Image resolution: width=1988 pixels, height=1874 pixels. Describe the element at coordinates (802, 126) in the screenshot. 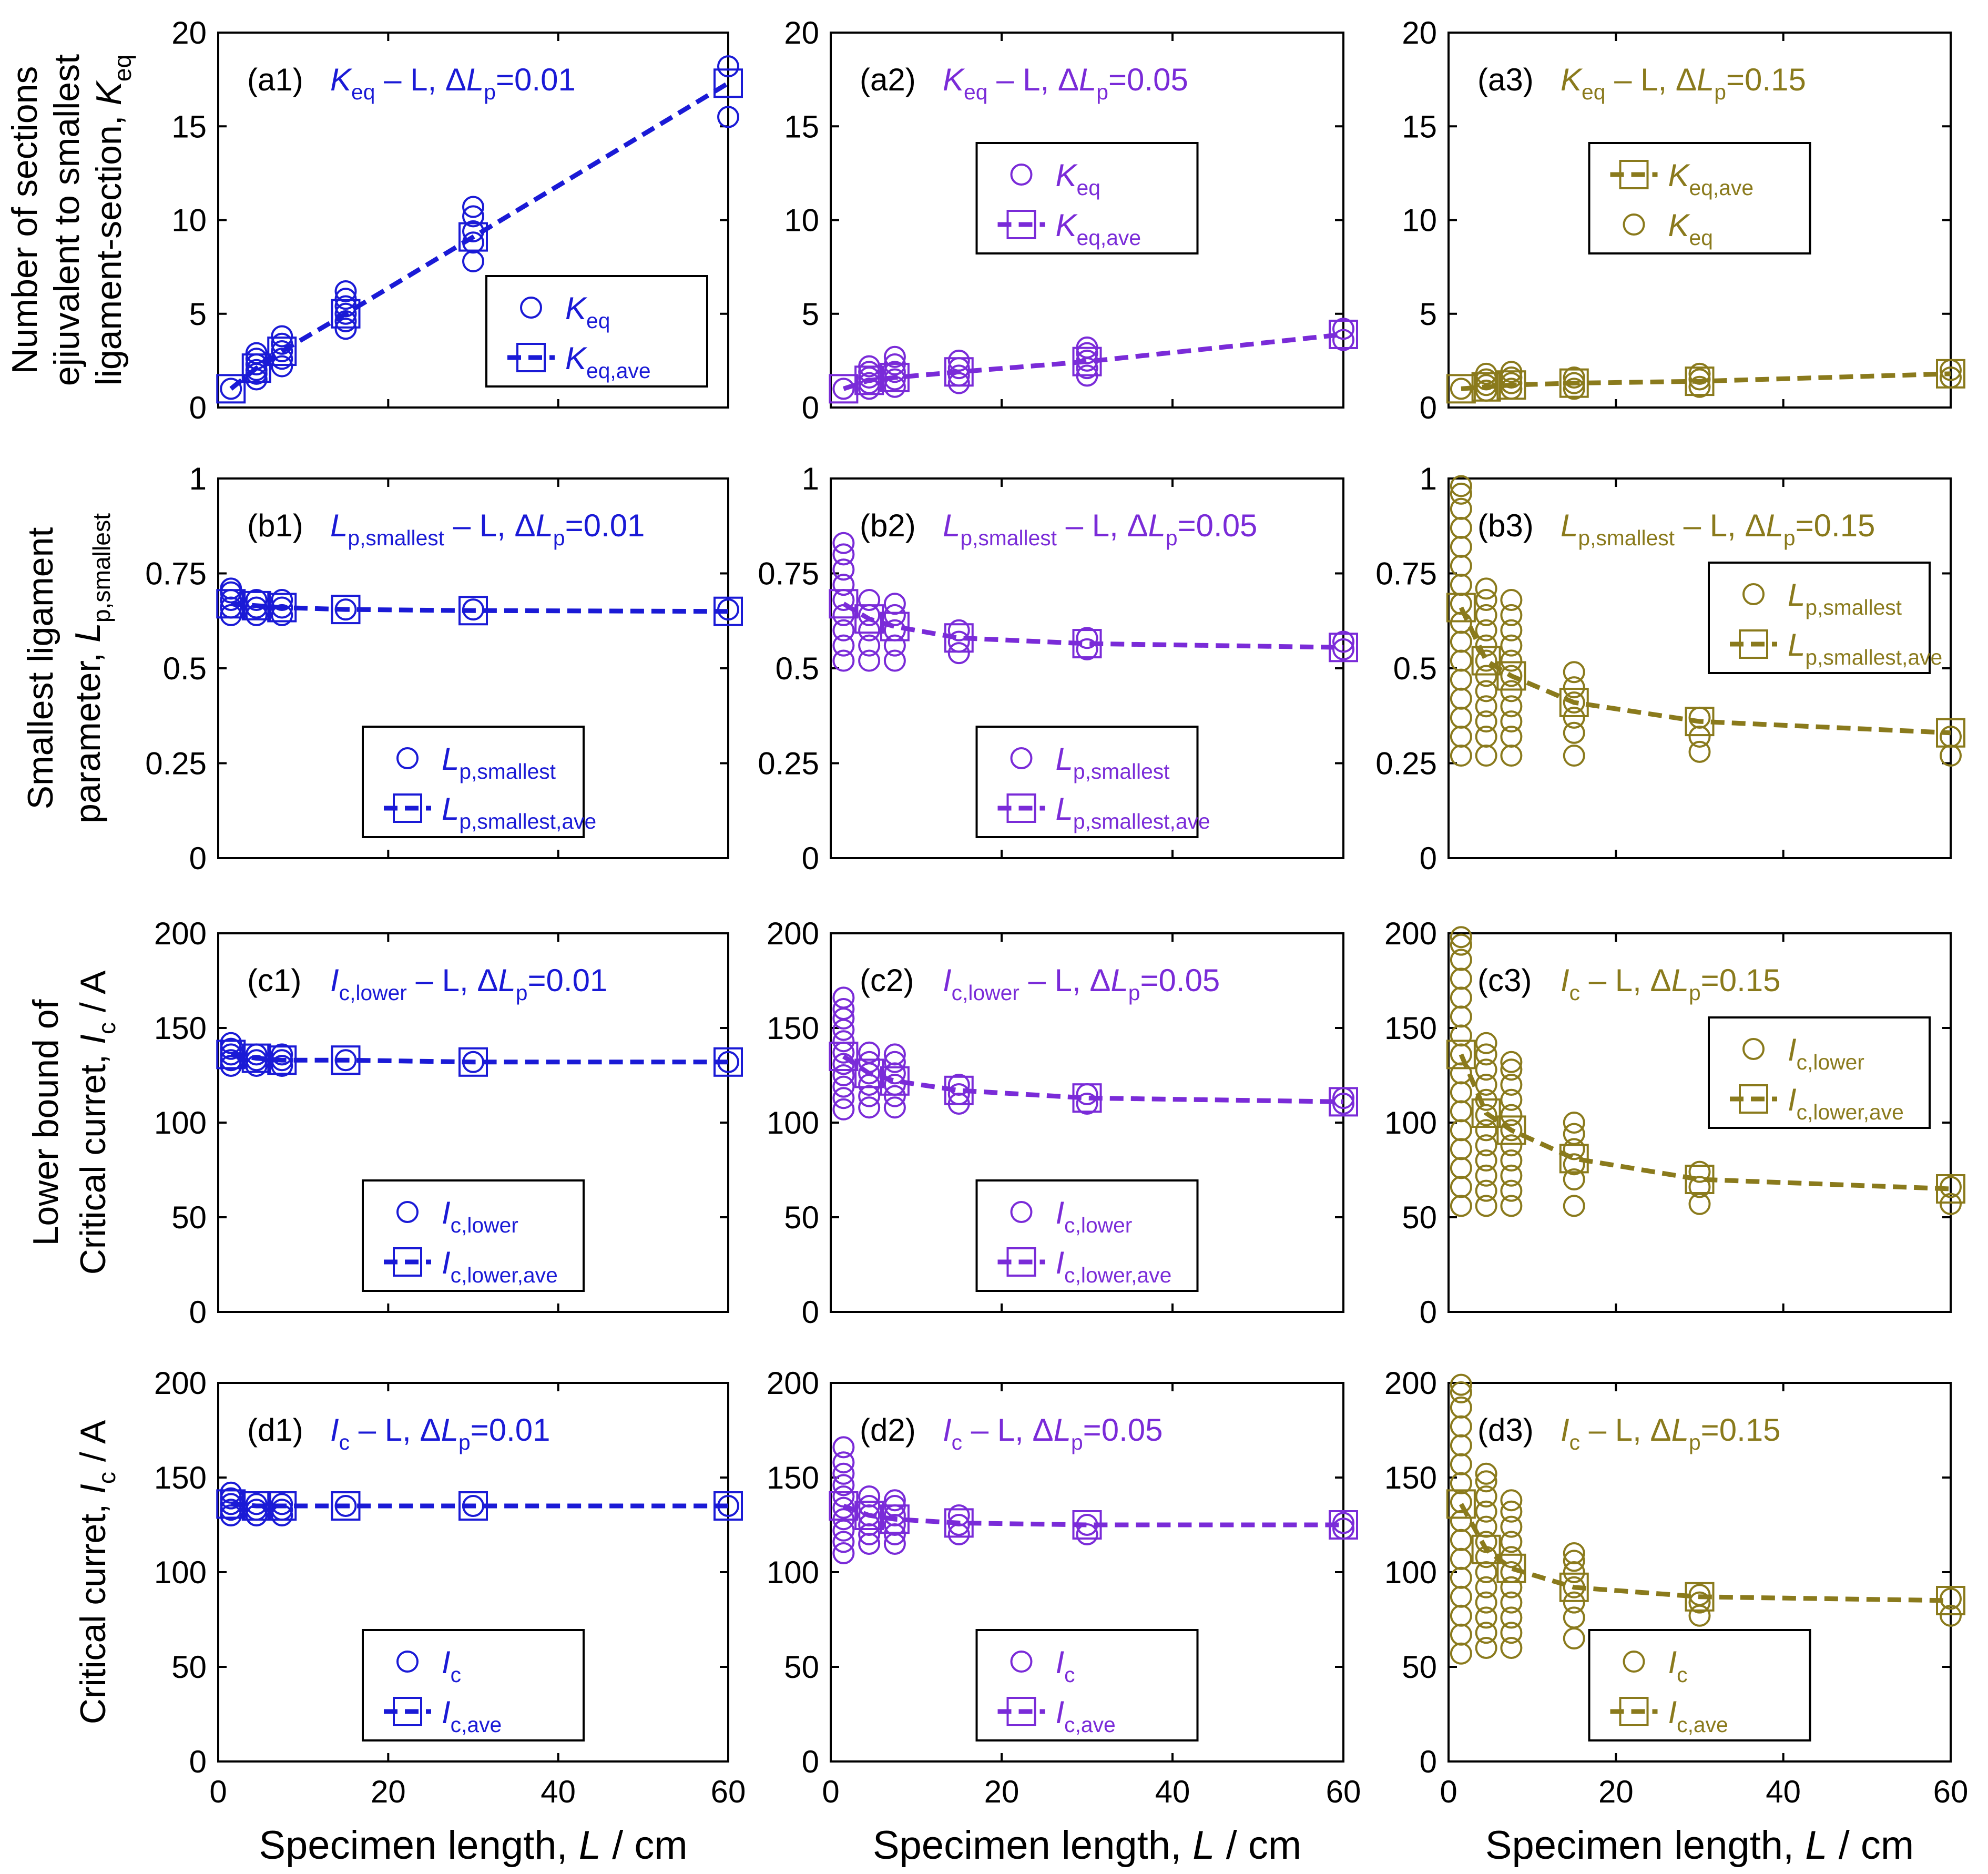

I see `y-tick-label: 15` at that location.